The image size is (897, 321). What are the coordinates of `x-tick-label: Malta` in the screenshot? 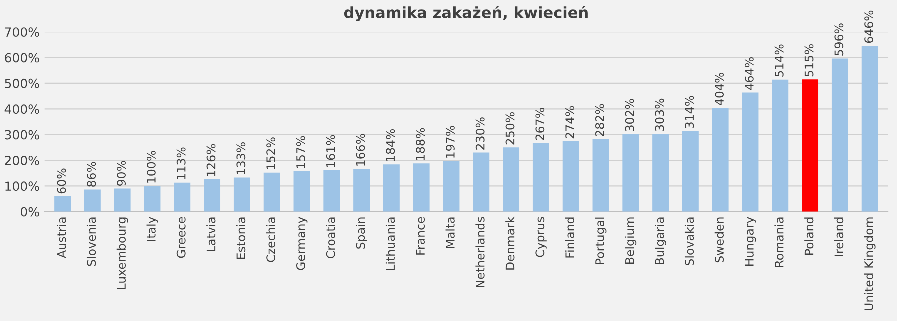 It's located at (450, 233).